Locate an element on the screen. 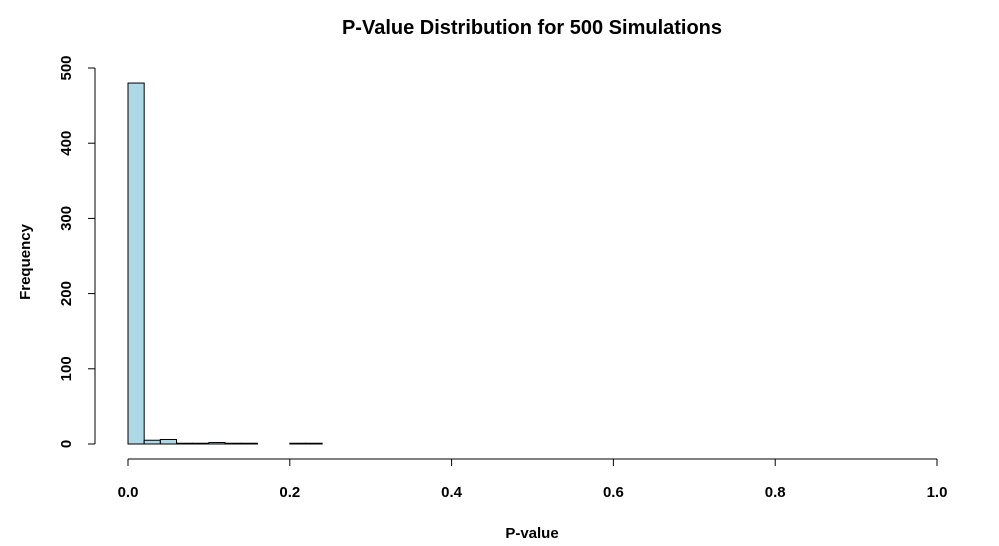 The width and height of the screenshot is (999, 546). x-tick-label-1: 0.2 is located at coordinates (289, 492).